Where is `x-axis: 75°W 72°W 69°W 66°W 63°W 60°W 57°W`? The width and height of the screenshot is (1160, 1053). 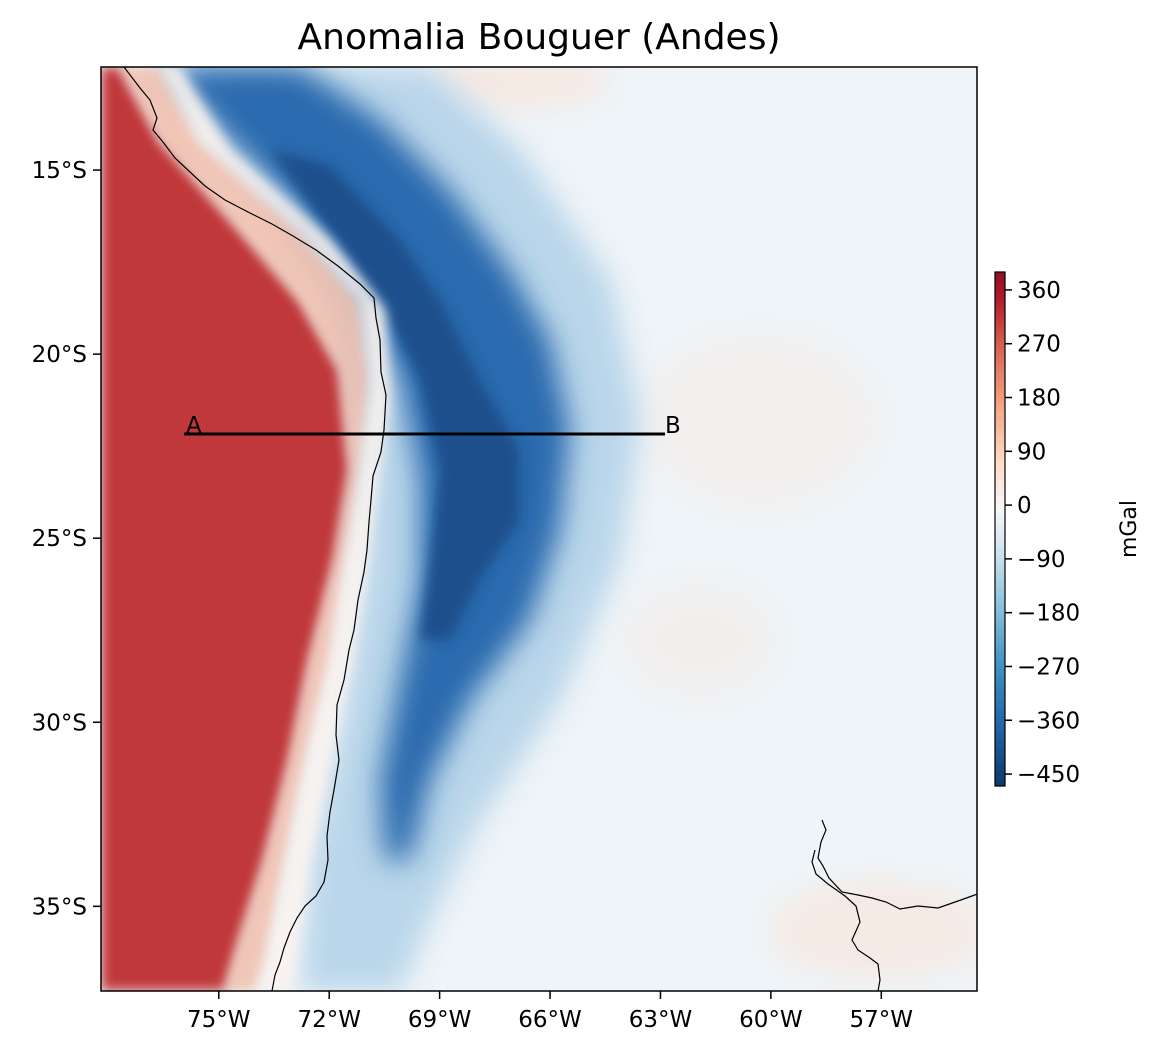 x-axis: 75°W 72°W 69°W 66°W 63°W 60°W 57°W is located at coordinates (550, 1012).